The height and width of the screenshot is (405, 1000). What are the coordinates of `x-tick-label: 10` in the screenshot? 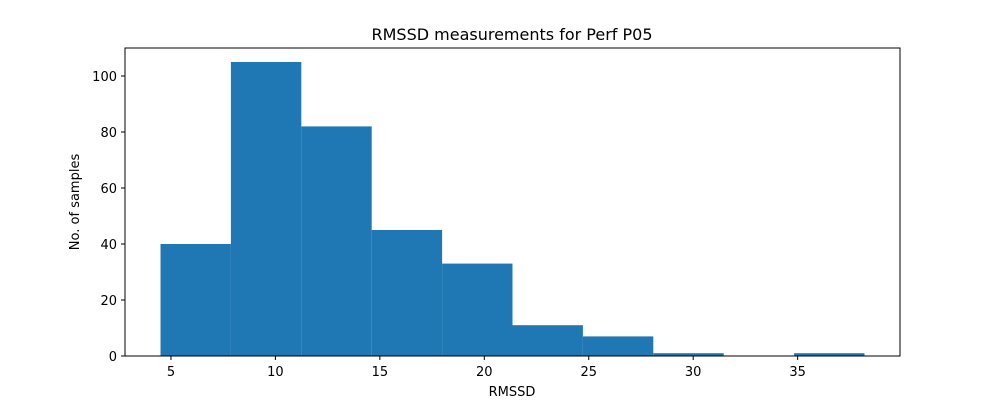 It's located at (275, 372).